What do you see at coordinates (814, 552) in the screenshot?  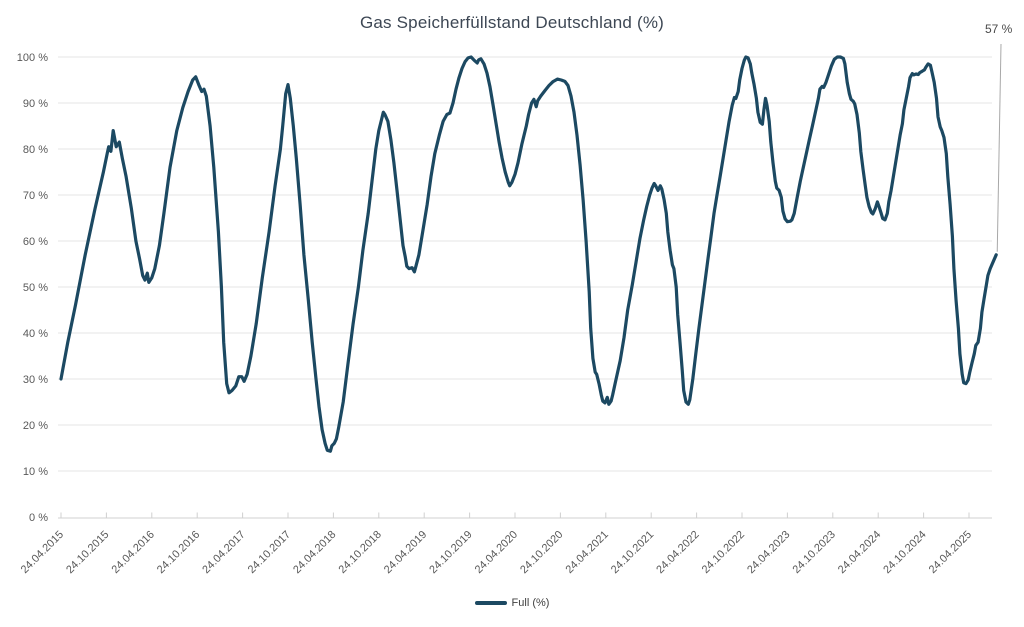 I see `x-tick-label: 24.10.2023` at bounding box center [814, 552].